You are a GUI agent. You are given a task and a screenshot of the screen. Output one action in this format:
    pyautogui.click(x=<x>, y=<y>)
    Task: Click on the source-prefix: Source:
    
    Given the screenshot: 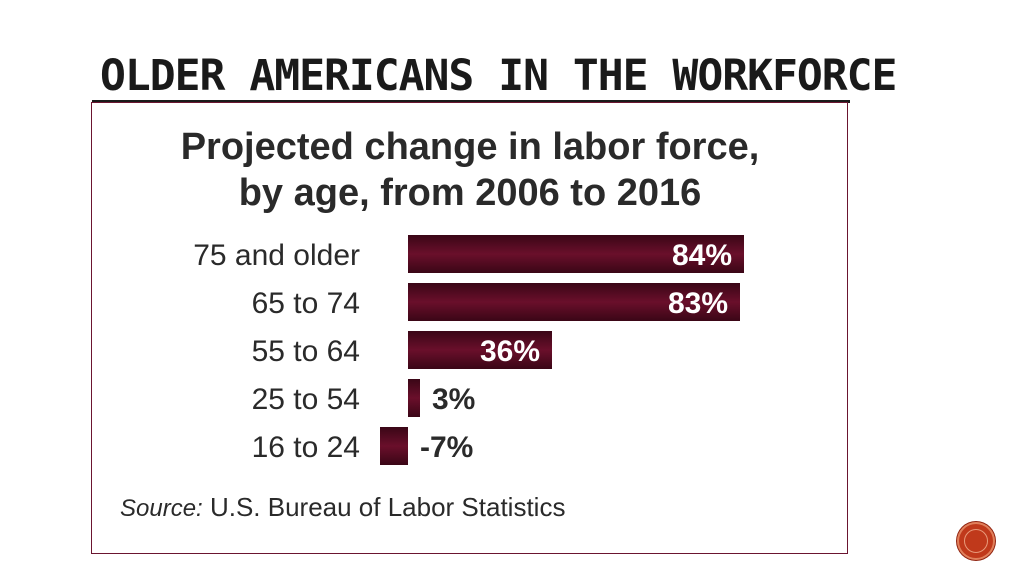 What is the action you would take?
    pyautogui.click(x=161, y=508)
    